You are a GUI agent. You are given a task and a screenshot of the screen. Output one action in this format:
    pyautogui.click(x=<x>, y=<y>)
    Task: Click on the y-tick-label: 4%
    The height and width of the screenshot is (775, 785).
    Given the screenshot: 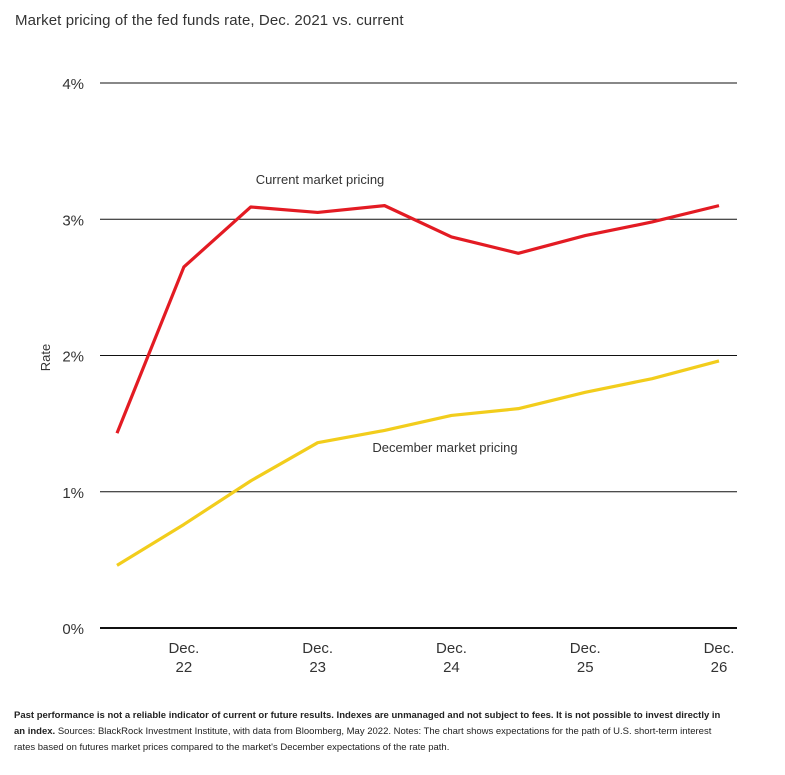 What is the action you would take?
    pyautogui.click(x=73, y=84)
    